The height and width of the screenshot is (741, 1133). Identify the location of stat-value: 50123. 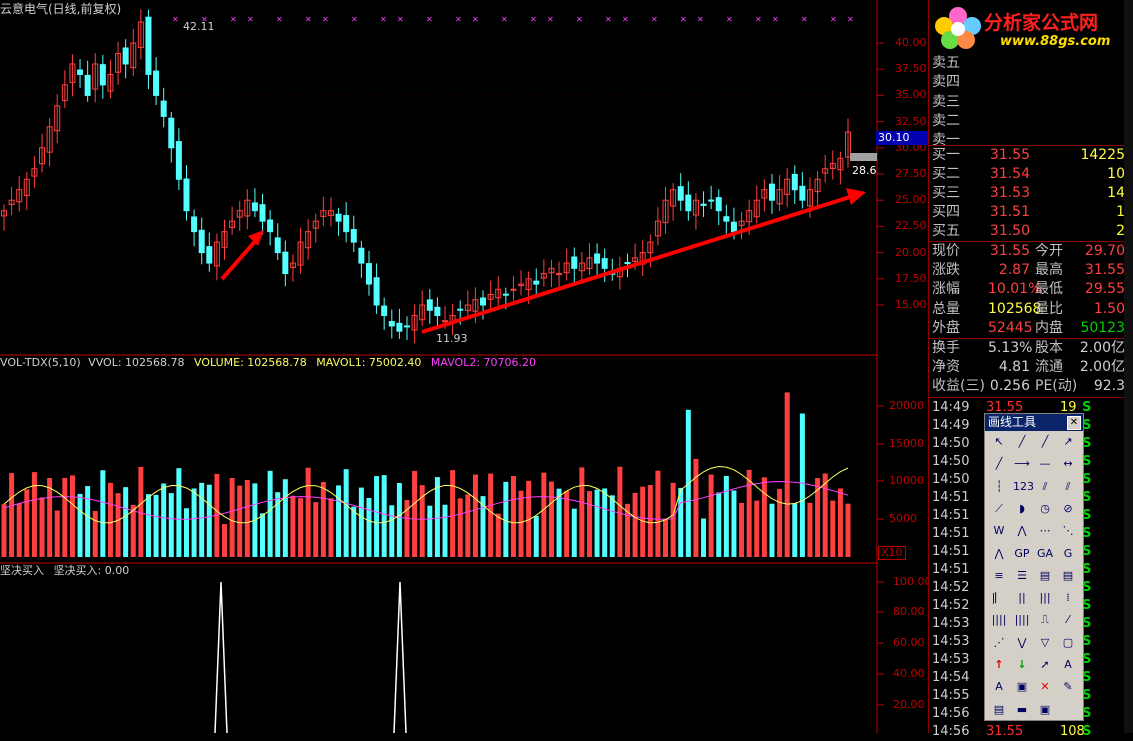
(1102, 327).